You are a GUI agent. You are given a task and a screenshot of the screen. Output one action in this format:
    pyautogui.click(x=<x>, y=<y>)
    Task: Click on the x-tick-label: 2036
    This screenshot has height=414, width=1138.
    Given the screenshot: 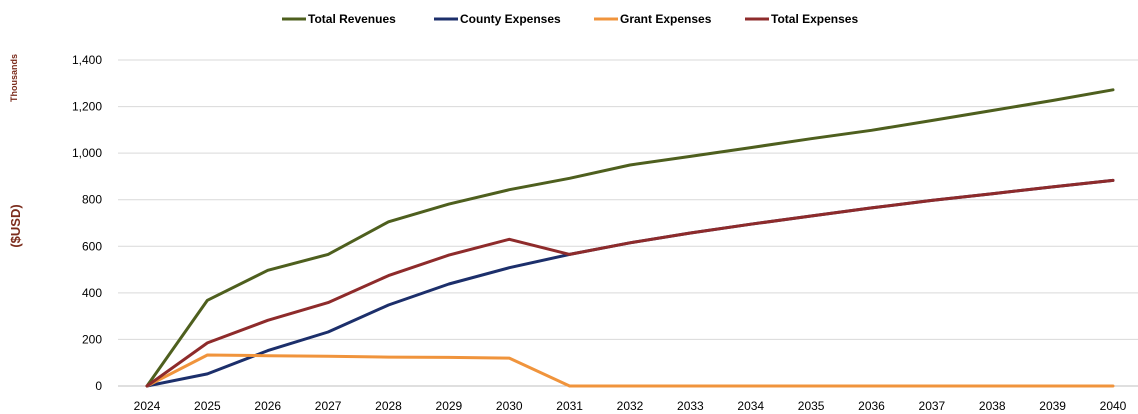 What is the action you would take?
    pyautogui.click(x=871, y=406)
    